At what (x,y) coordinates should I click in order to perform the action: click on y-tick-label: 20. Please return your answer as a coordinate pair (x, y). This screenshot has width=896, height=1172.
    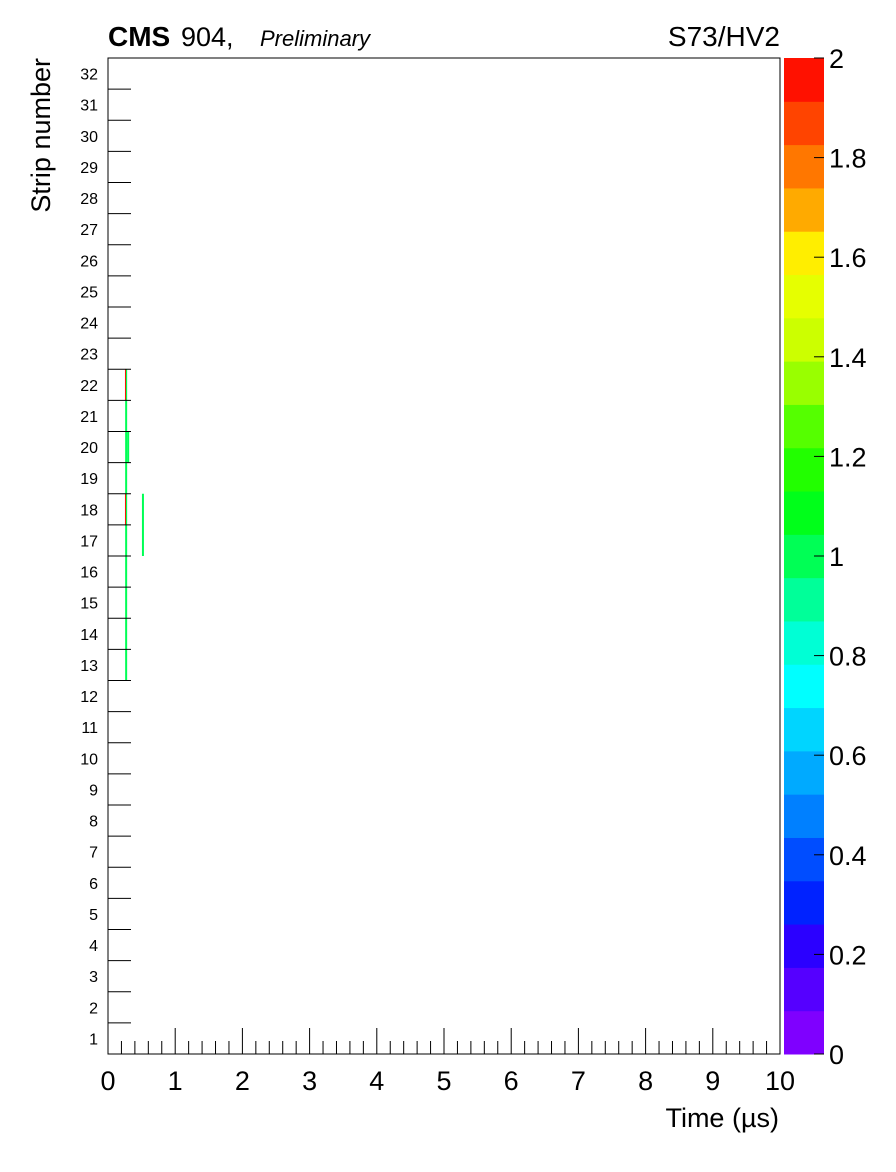
    Looking at the image, I should click on (89, 448).